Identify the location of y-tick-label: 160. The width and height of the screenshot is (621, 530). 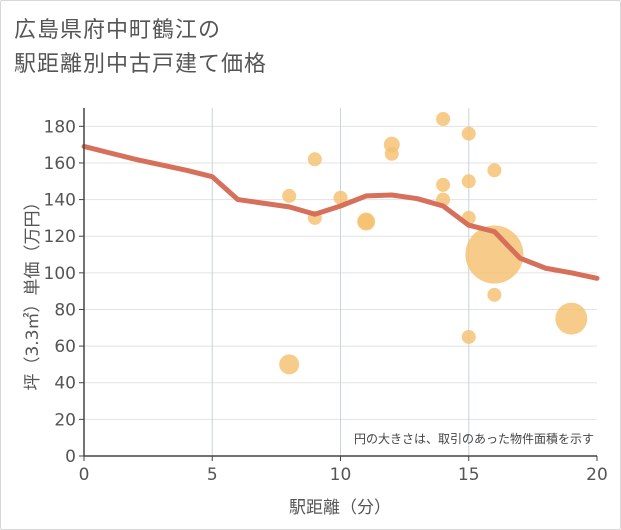
(60, 164).